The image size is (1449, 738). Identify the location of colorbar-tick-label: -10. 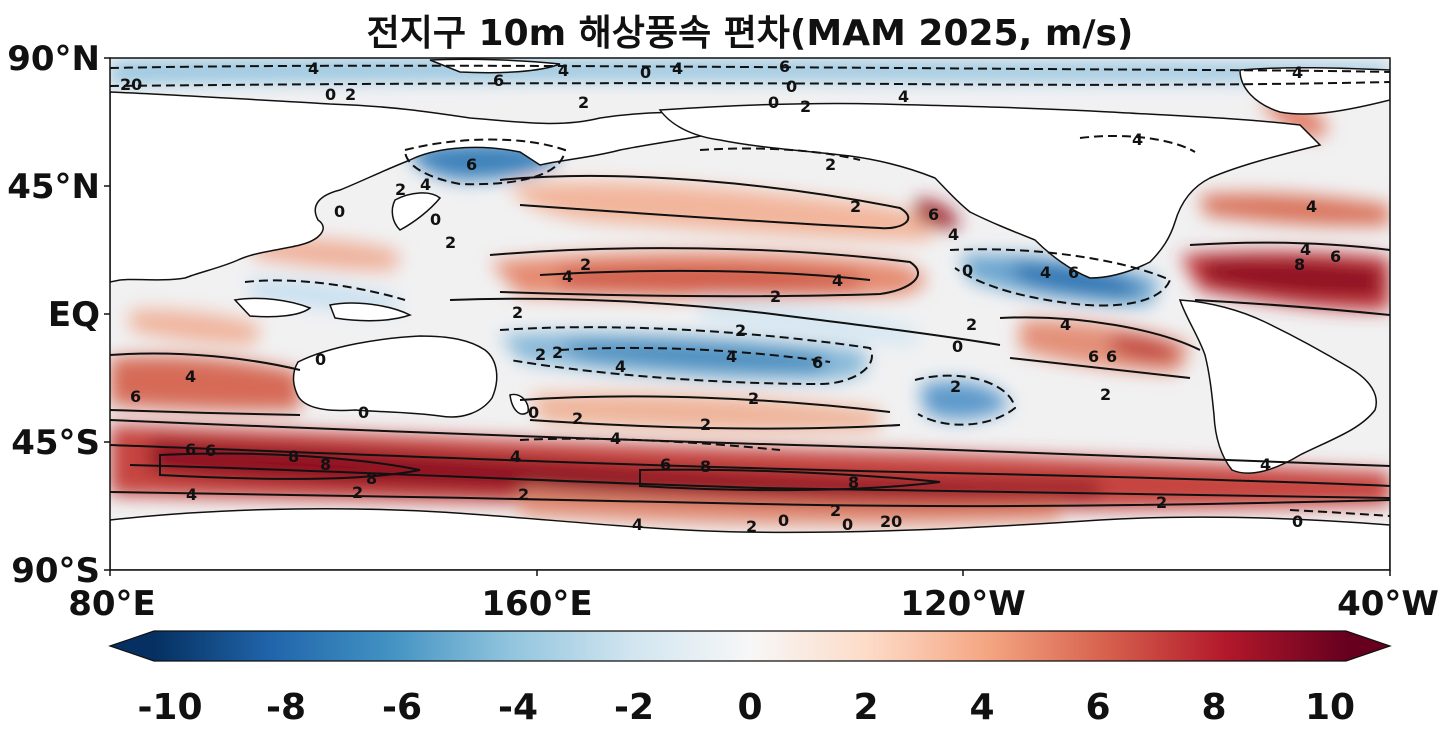
(170, 707).